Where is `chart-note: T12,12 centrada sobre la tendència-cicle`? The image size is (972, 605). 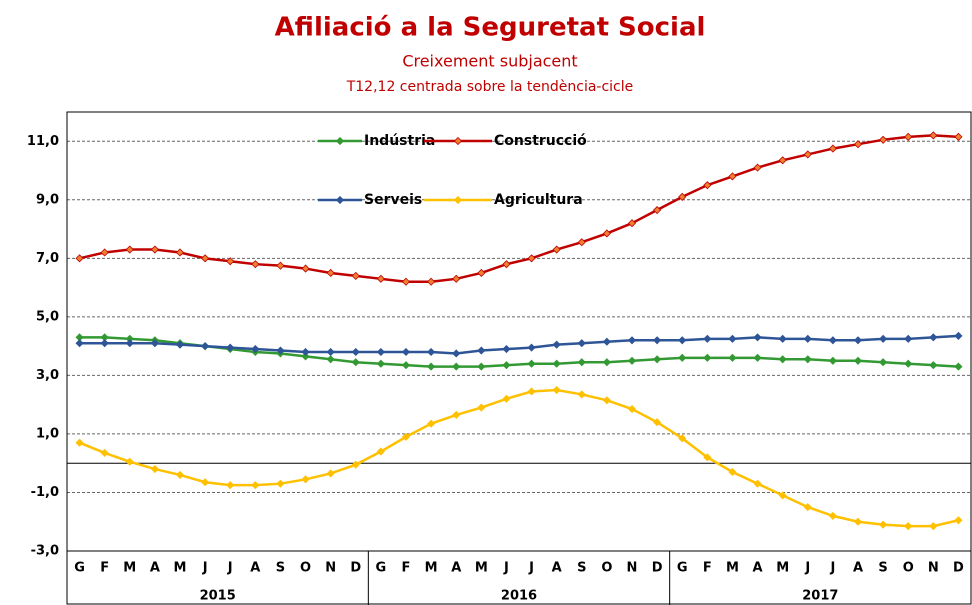
chart-note: T12,12 centrada sobre la tendència-cicle is located at coordinates (490, 87).